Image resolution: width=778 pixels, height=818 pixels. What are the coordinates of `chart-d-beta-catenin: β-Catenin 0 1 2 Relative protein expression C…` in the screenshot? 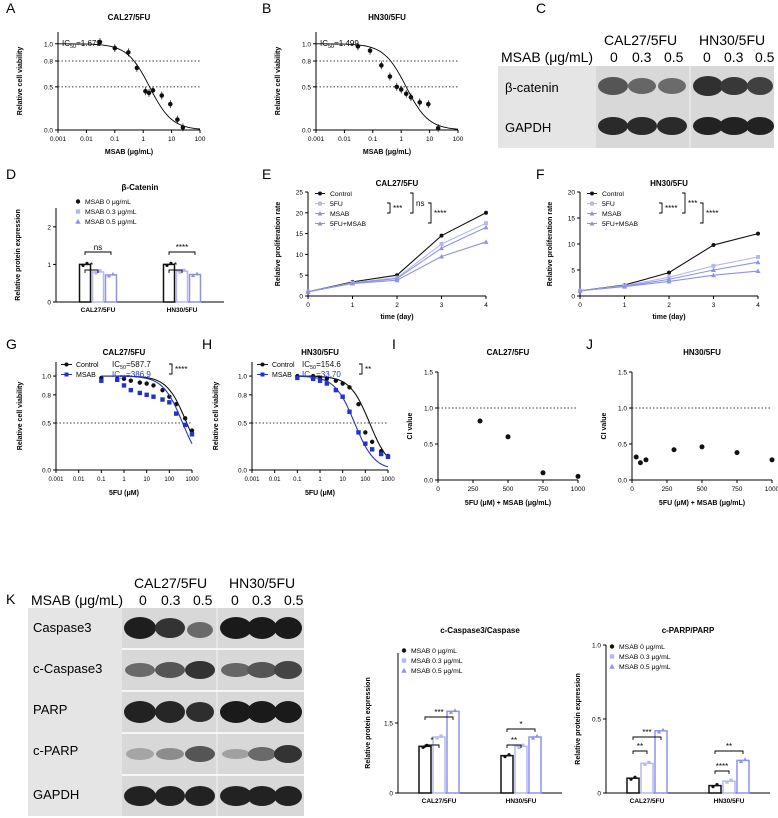 It's located at (119, 248).